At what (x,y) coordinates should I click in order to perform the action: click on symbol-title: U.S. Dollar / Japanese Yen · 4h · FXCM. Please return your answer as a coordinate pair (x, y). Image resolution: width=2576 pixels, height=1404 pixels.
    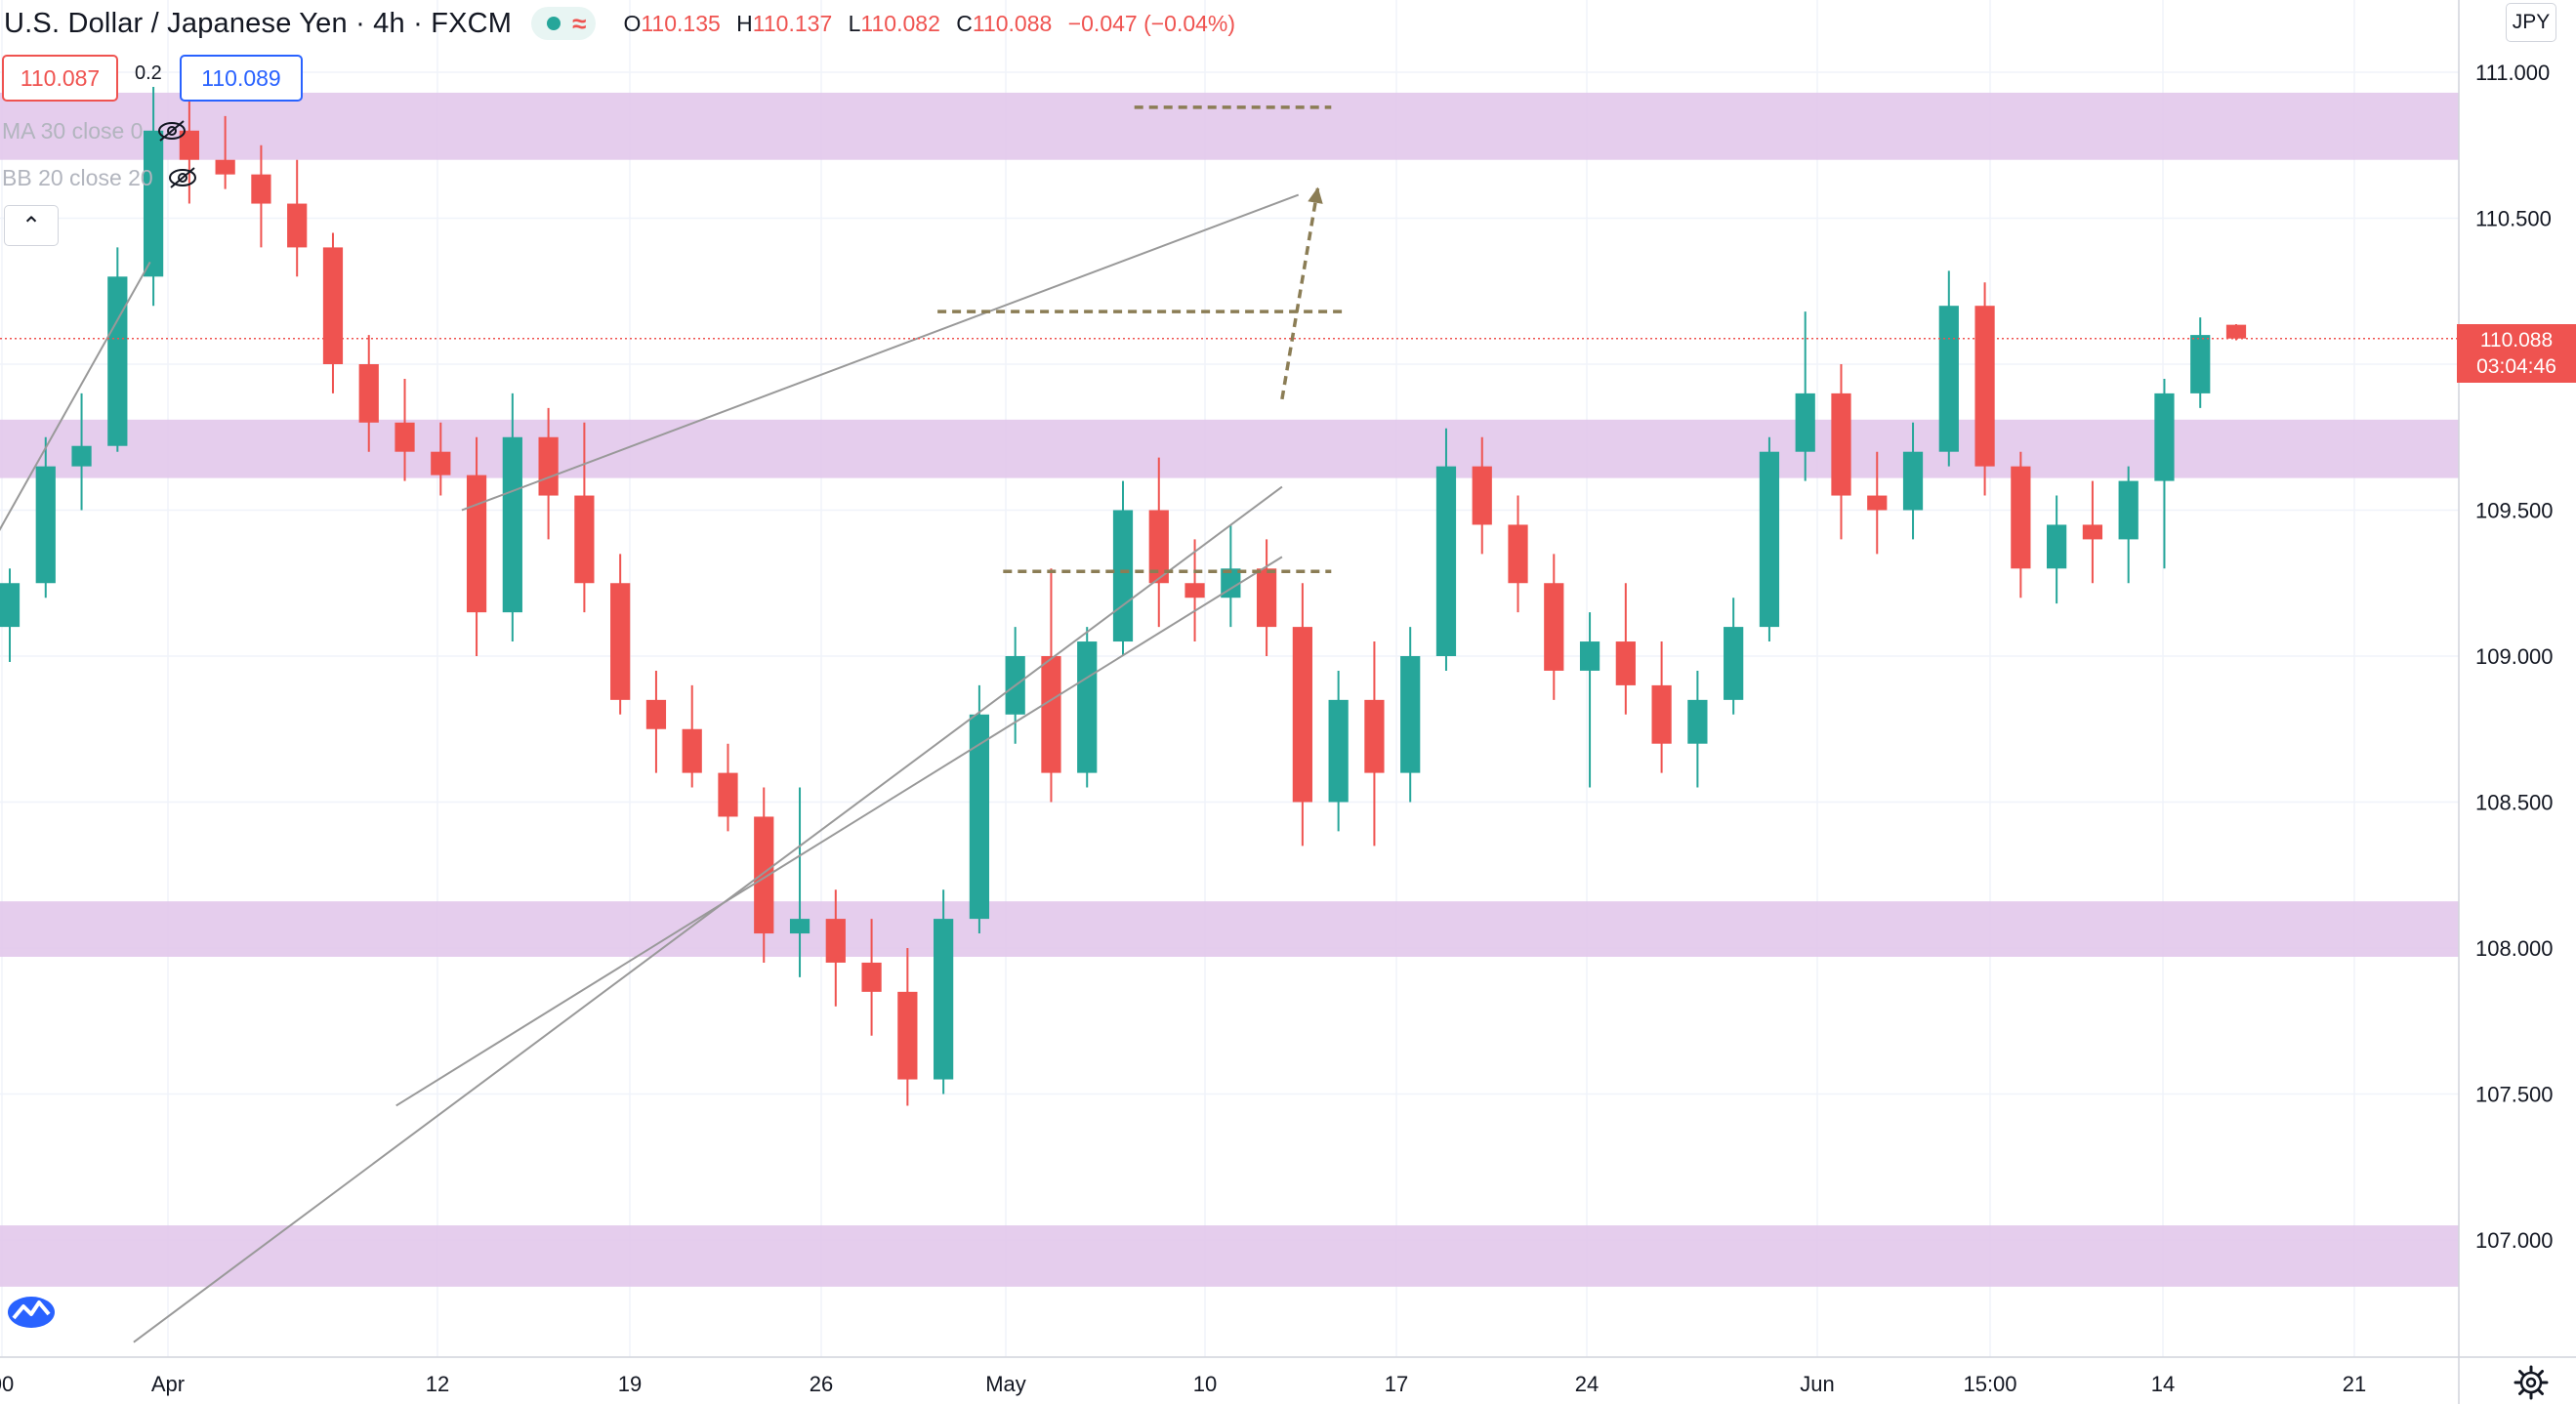
    Looking at the image, I should click on (258, 23).